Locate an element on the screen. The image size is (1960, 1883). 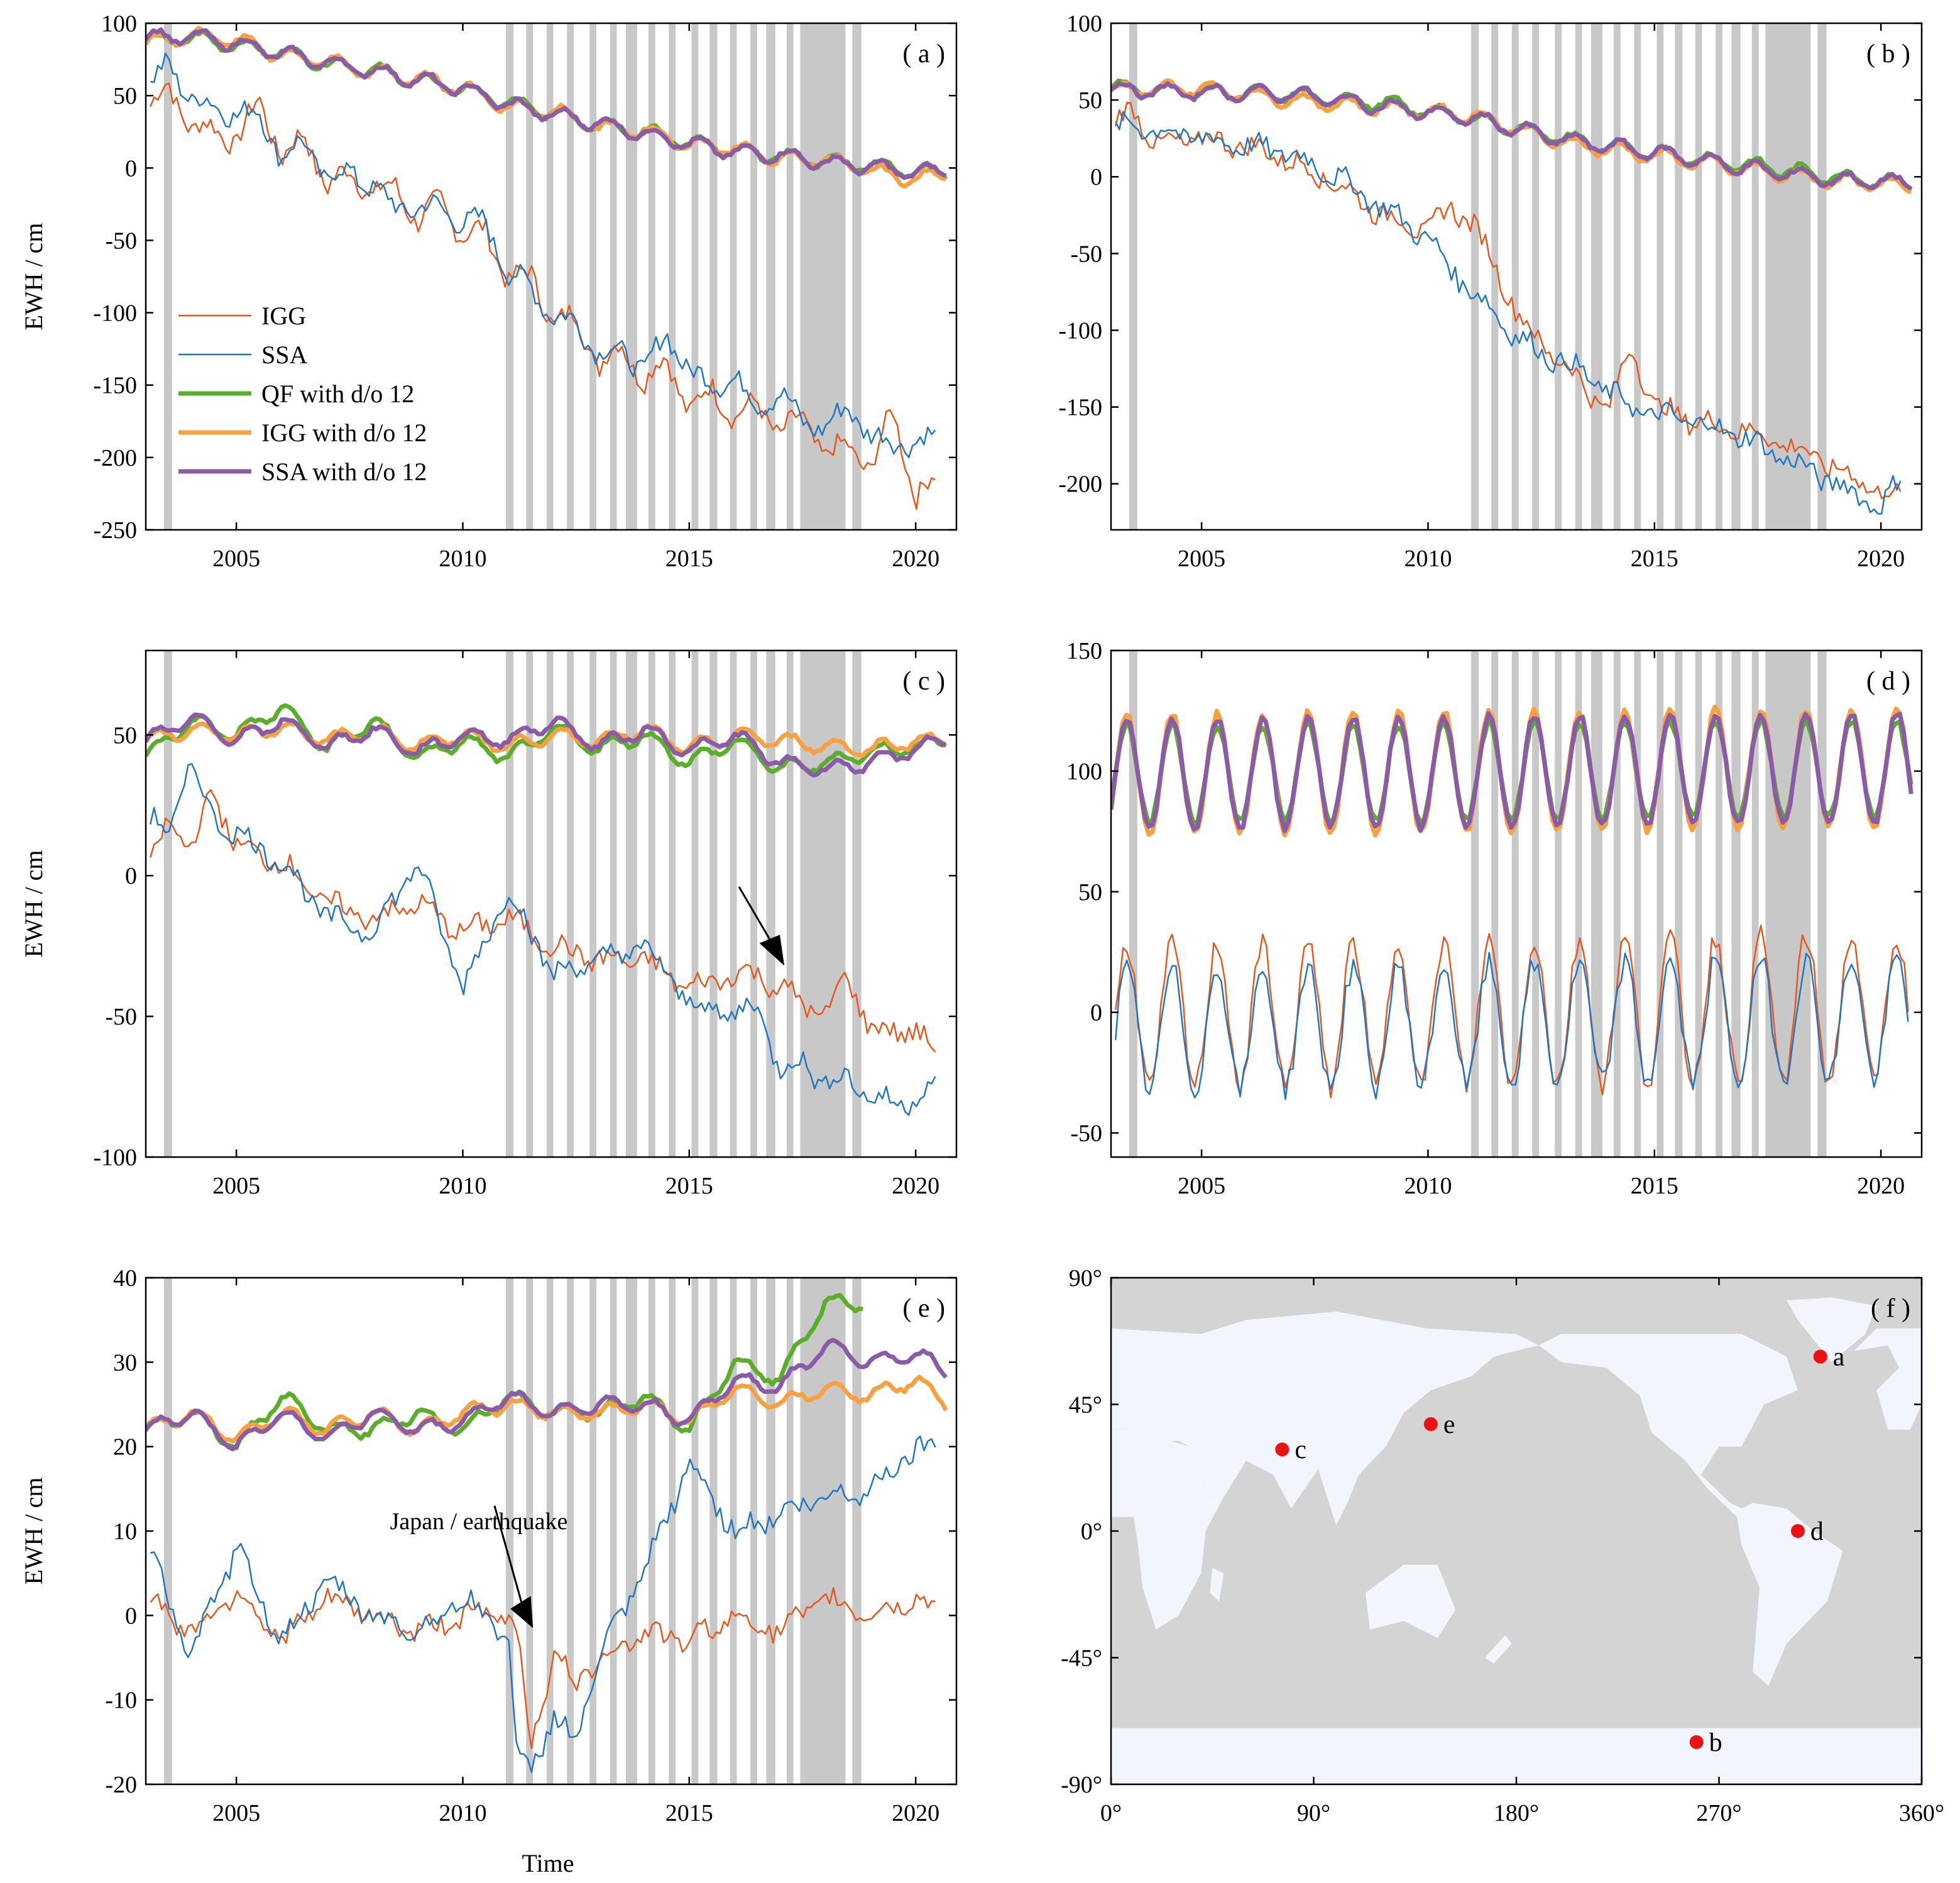
y-tick-label: -100 is located at coordinates (1080, 330).